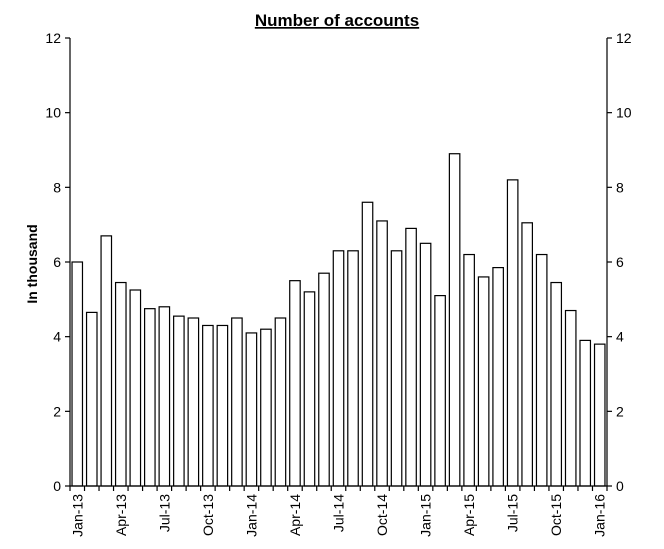 This screenshot has height=549, width=664. What do you see at coordinates (337, 20) in the screenshot?
I see `chart-title: Number of accounts` at bounding box center [337, 20].